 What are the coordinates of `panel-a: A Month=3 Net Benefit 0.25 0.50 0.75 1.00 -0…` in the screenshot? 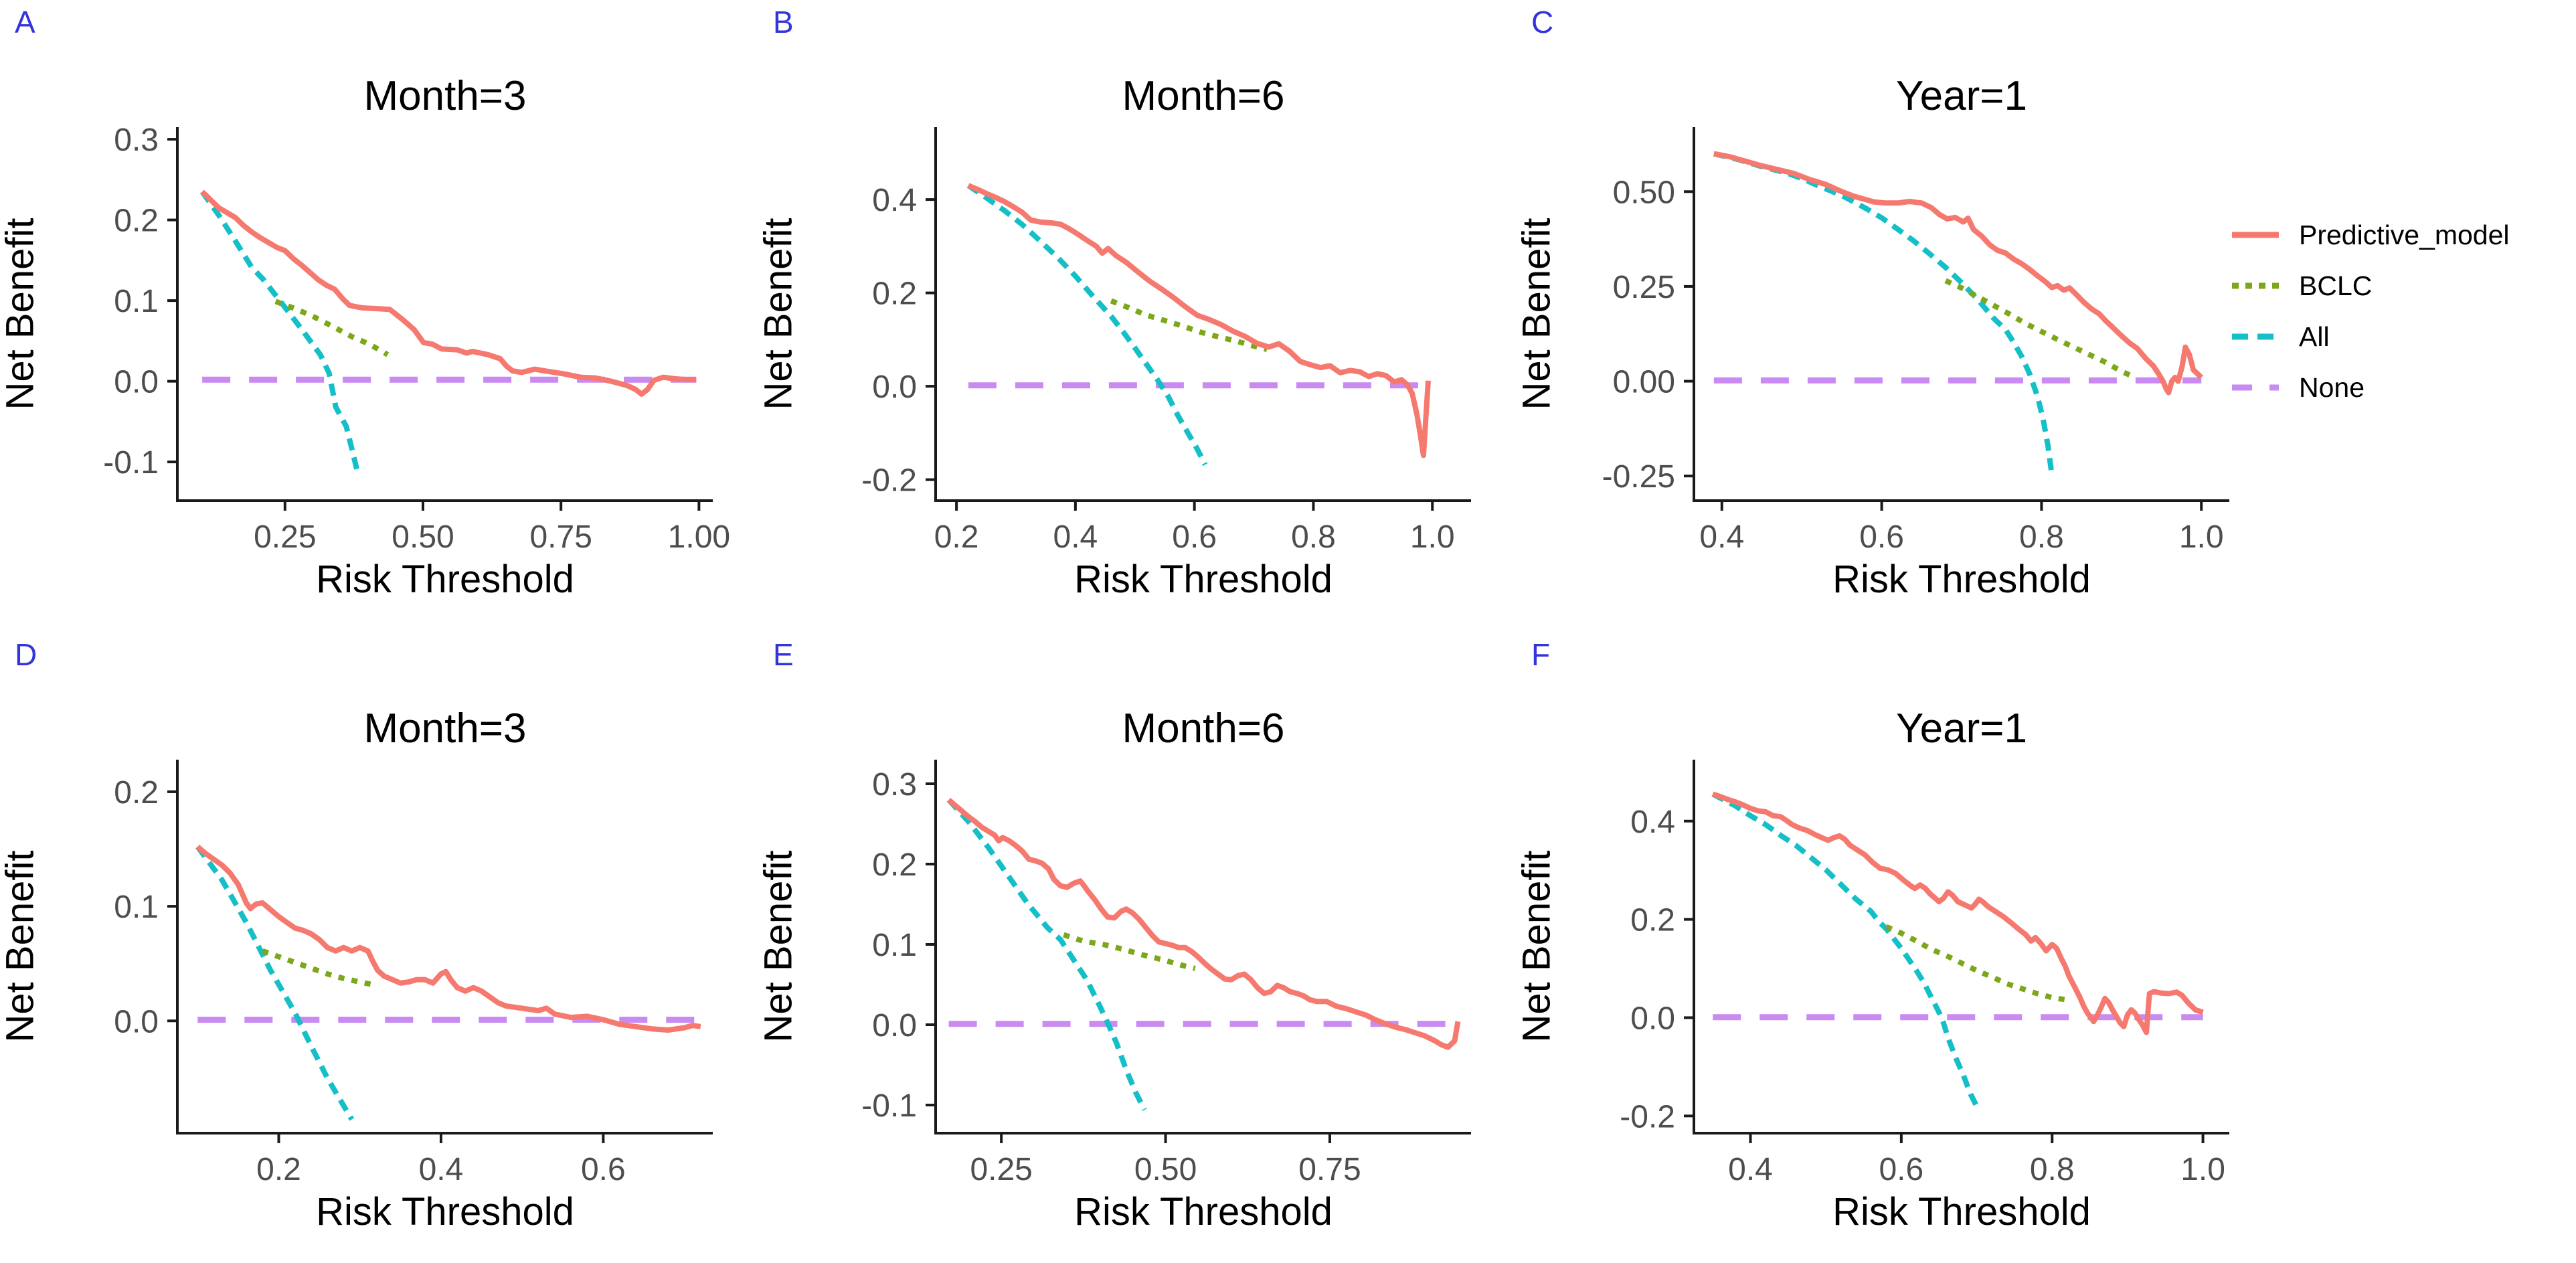 It's located at (379, 315).